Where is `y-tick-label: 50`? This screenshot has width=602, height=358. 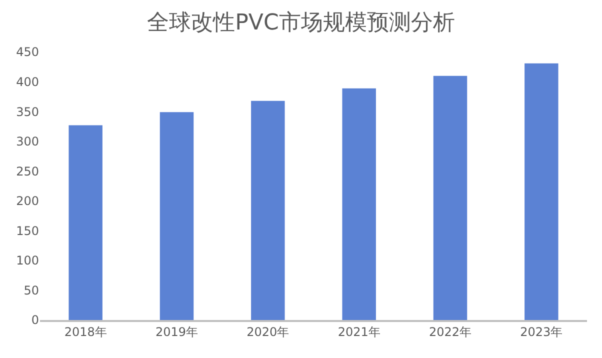
y-tick-label: 50 is located at coordinates (31, 290).